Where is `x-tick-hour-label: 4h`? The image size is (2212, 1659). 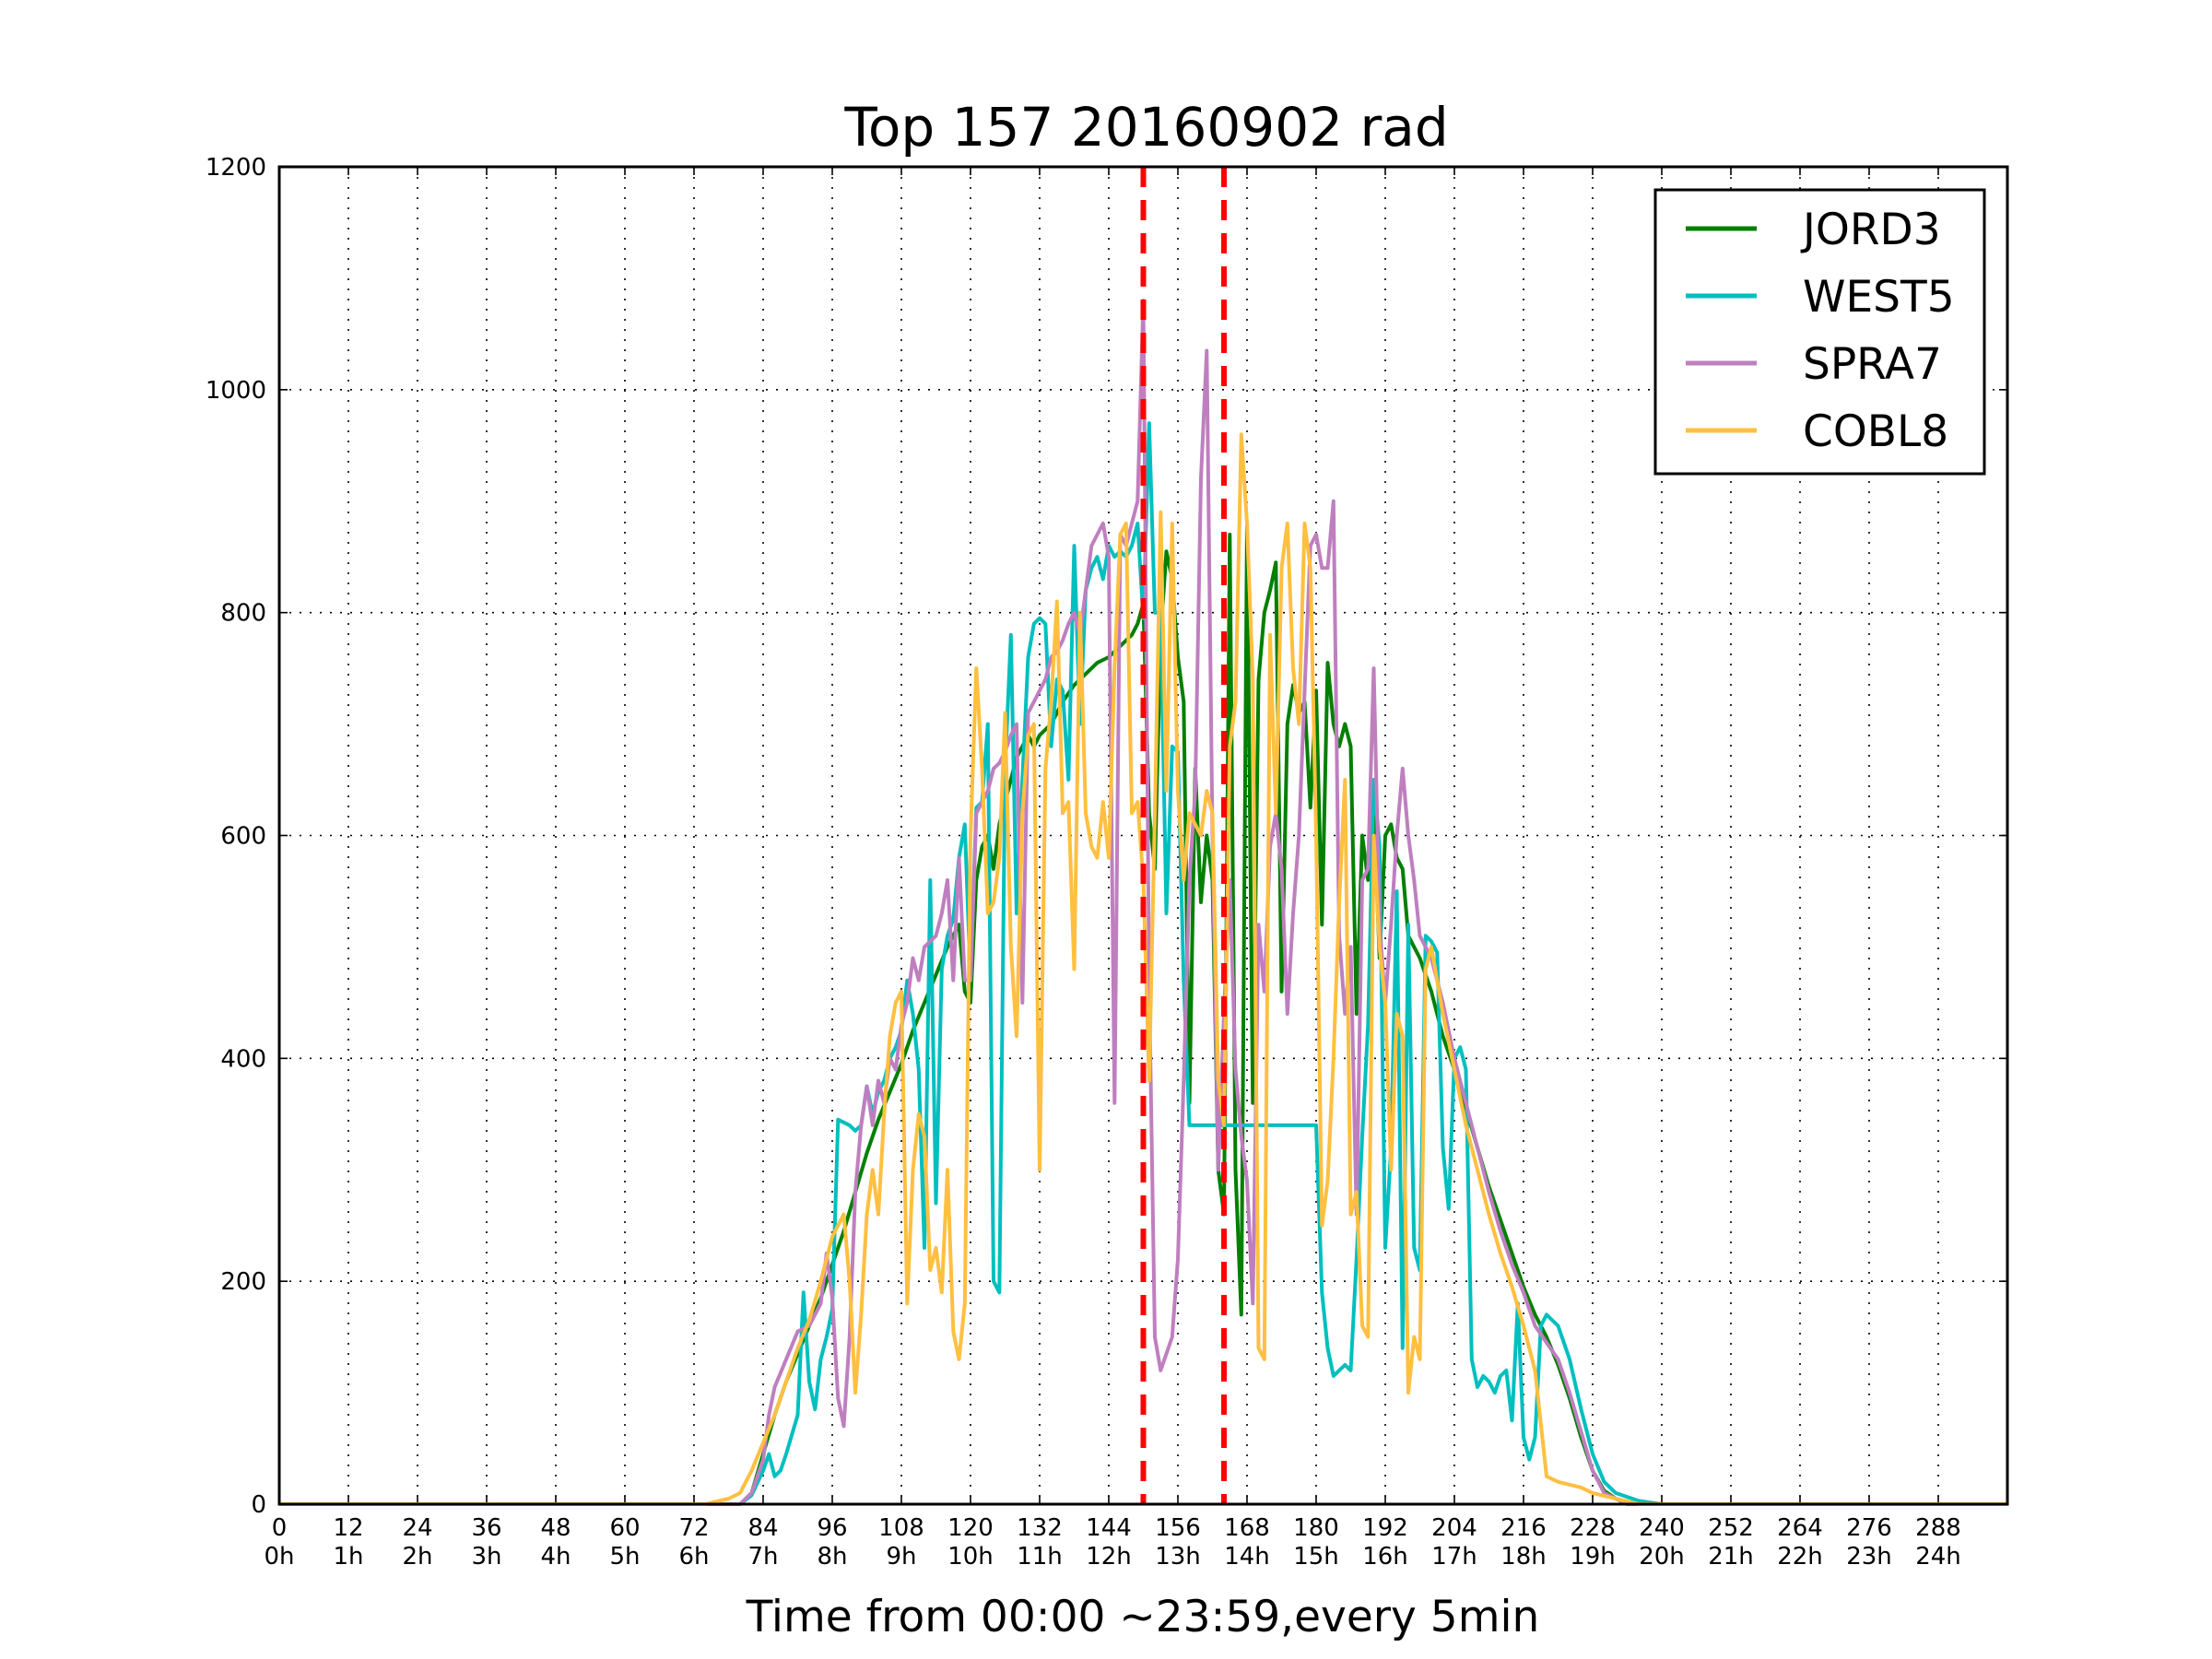 x-tick-hour-label: 4h is located at coordinates (555, 1557).